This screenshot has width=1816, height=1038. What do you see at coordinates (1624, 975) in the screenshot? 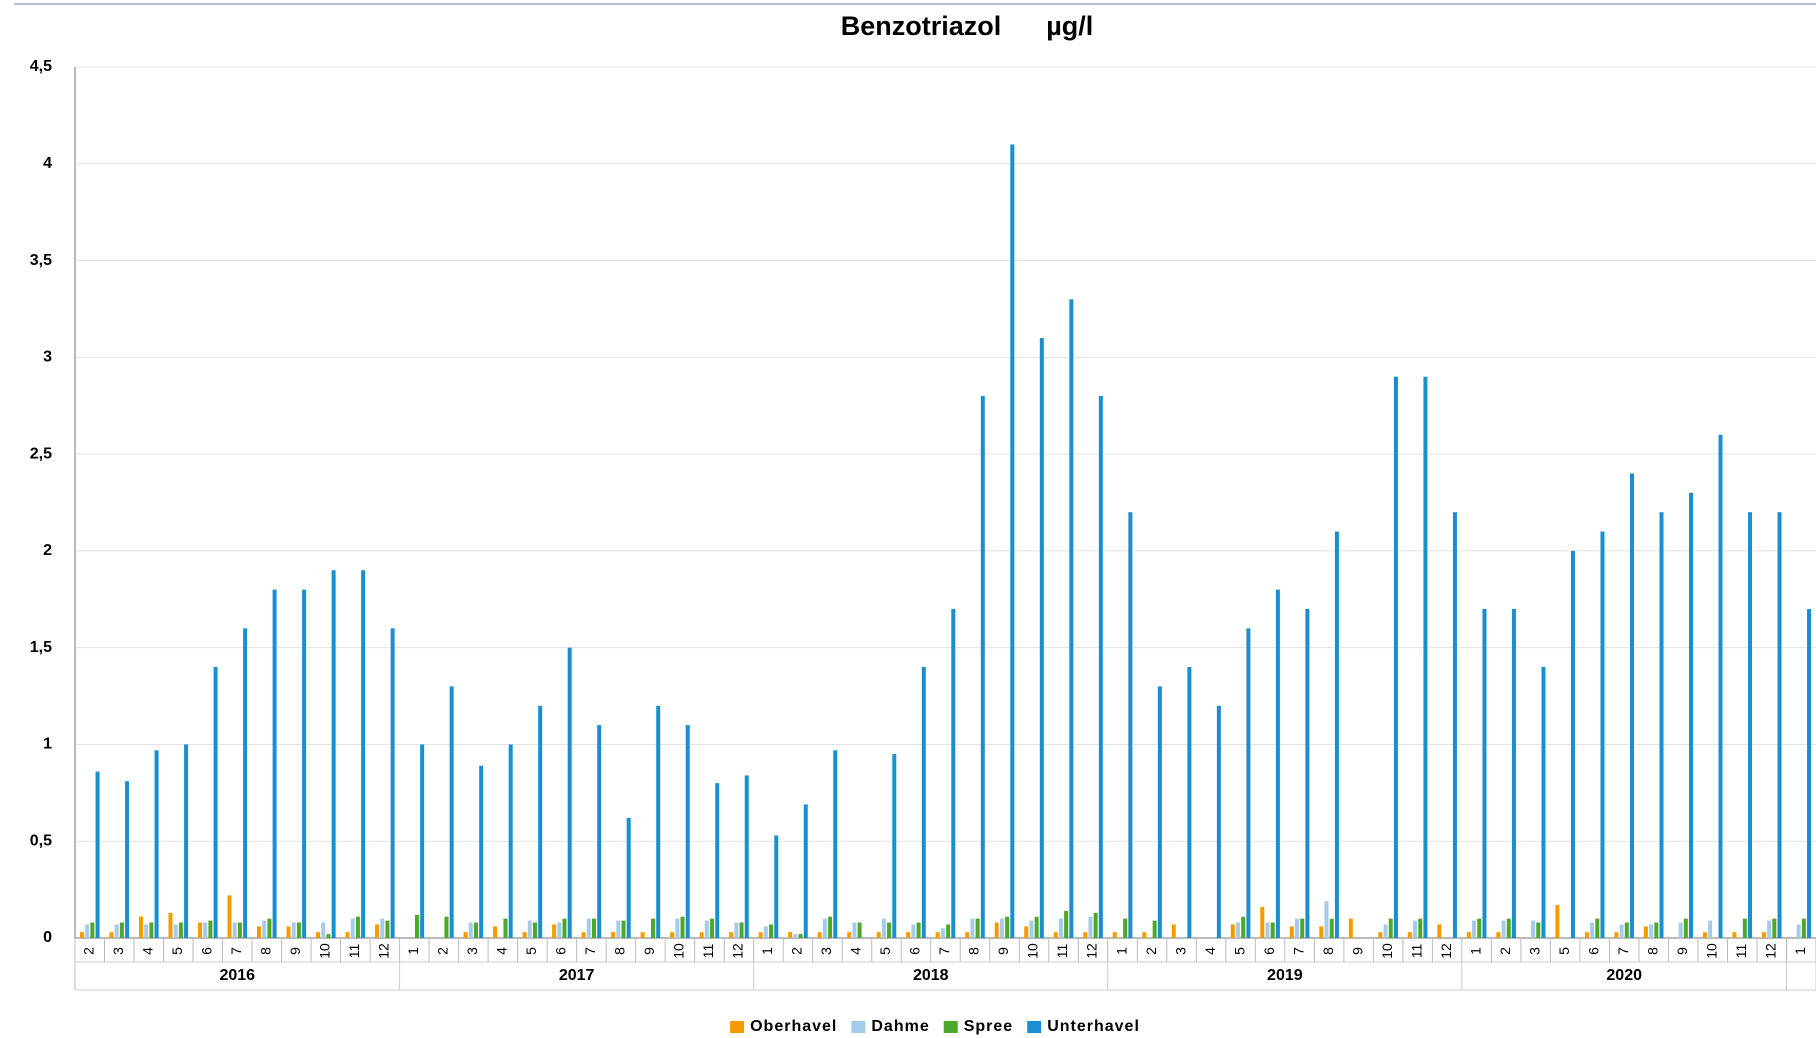
I see `year-label: 2020` at bounding box center [1624, 975].